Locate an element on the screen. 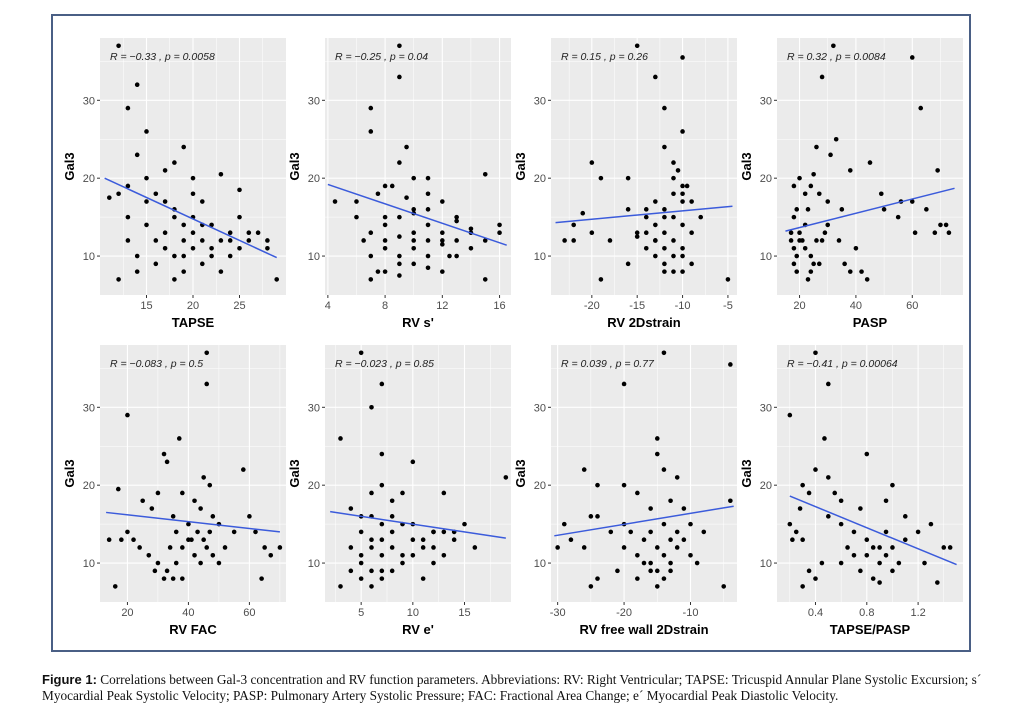 This screenshot has height=712, width=1014. x-tick-label: 25 is located at coordinates (239, 306).